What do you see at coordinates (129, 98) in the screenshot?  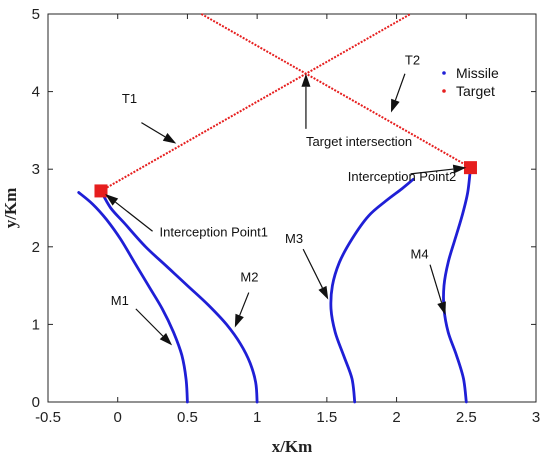 I see `annotation-label: T1` at bounding box center [129, 98].